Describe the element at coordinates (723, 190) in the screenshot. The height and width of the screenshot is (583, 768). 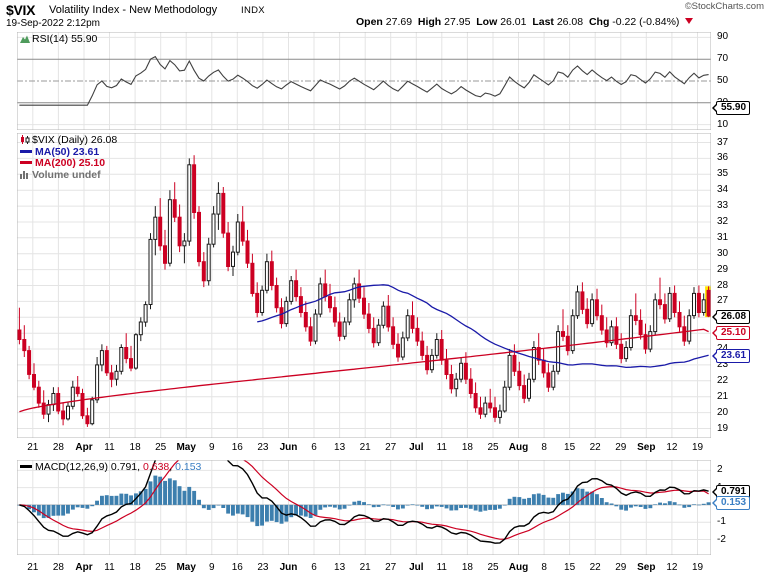
I see `price-tick-34: 34` at that location.